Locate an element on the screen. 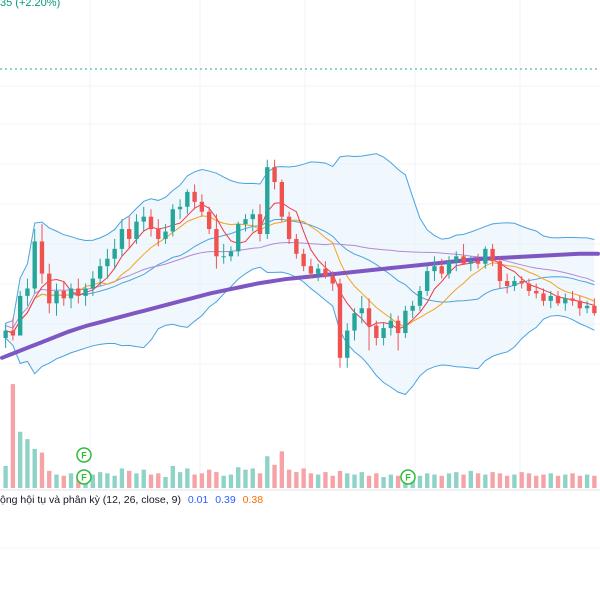 This screenshot has height=605, width=600. macd-label: ộng hội tụ và phân kỳ (12, 26, close, 9) is located at coordinates (90, 500).